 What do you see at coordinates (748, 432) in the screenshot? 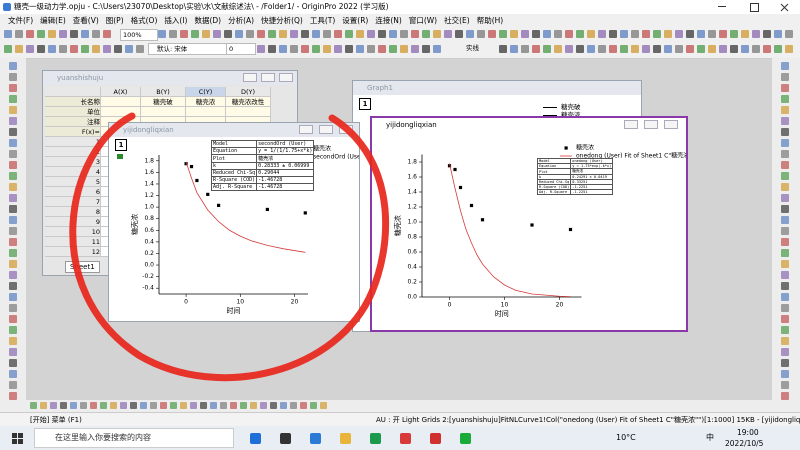
I see `clock-time: 19:00` at bounding box center [748, 432].